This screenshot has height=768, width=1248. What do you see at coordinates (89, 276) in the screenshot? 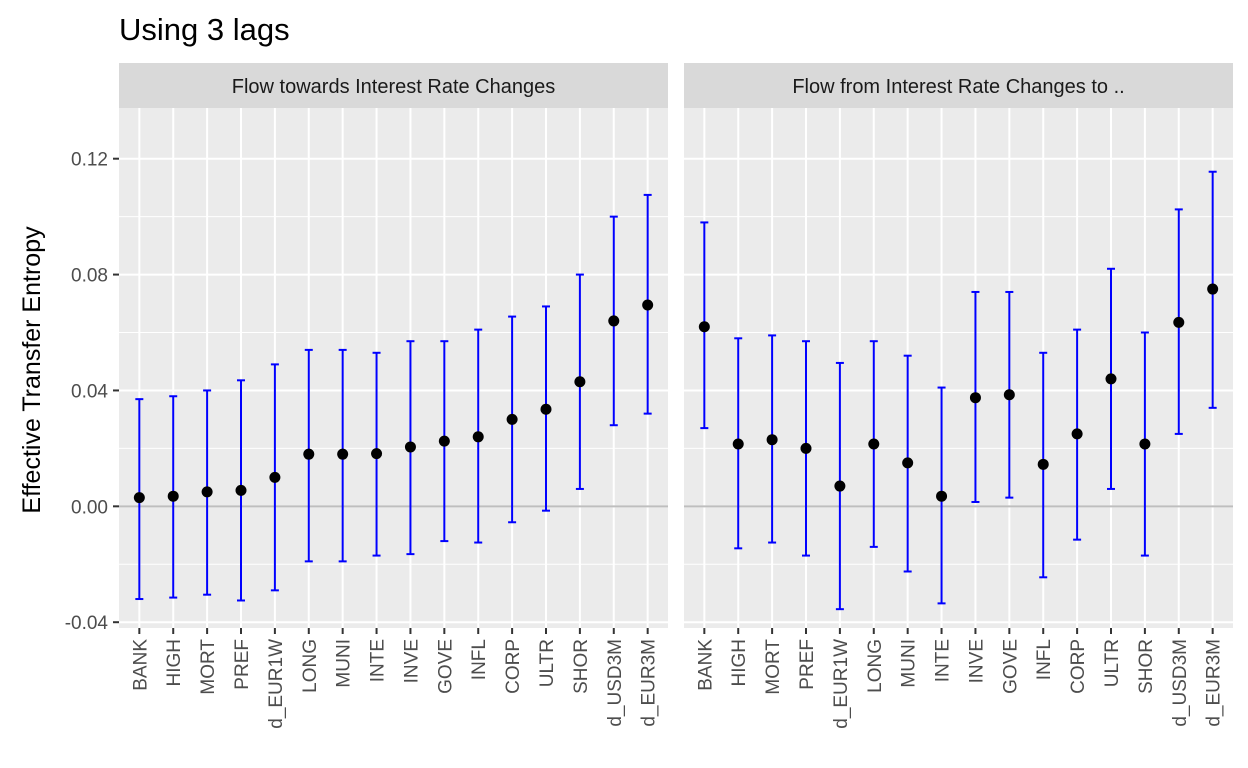
I see `y-tick-label: 0.08` at bounding box center [89, 276].